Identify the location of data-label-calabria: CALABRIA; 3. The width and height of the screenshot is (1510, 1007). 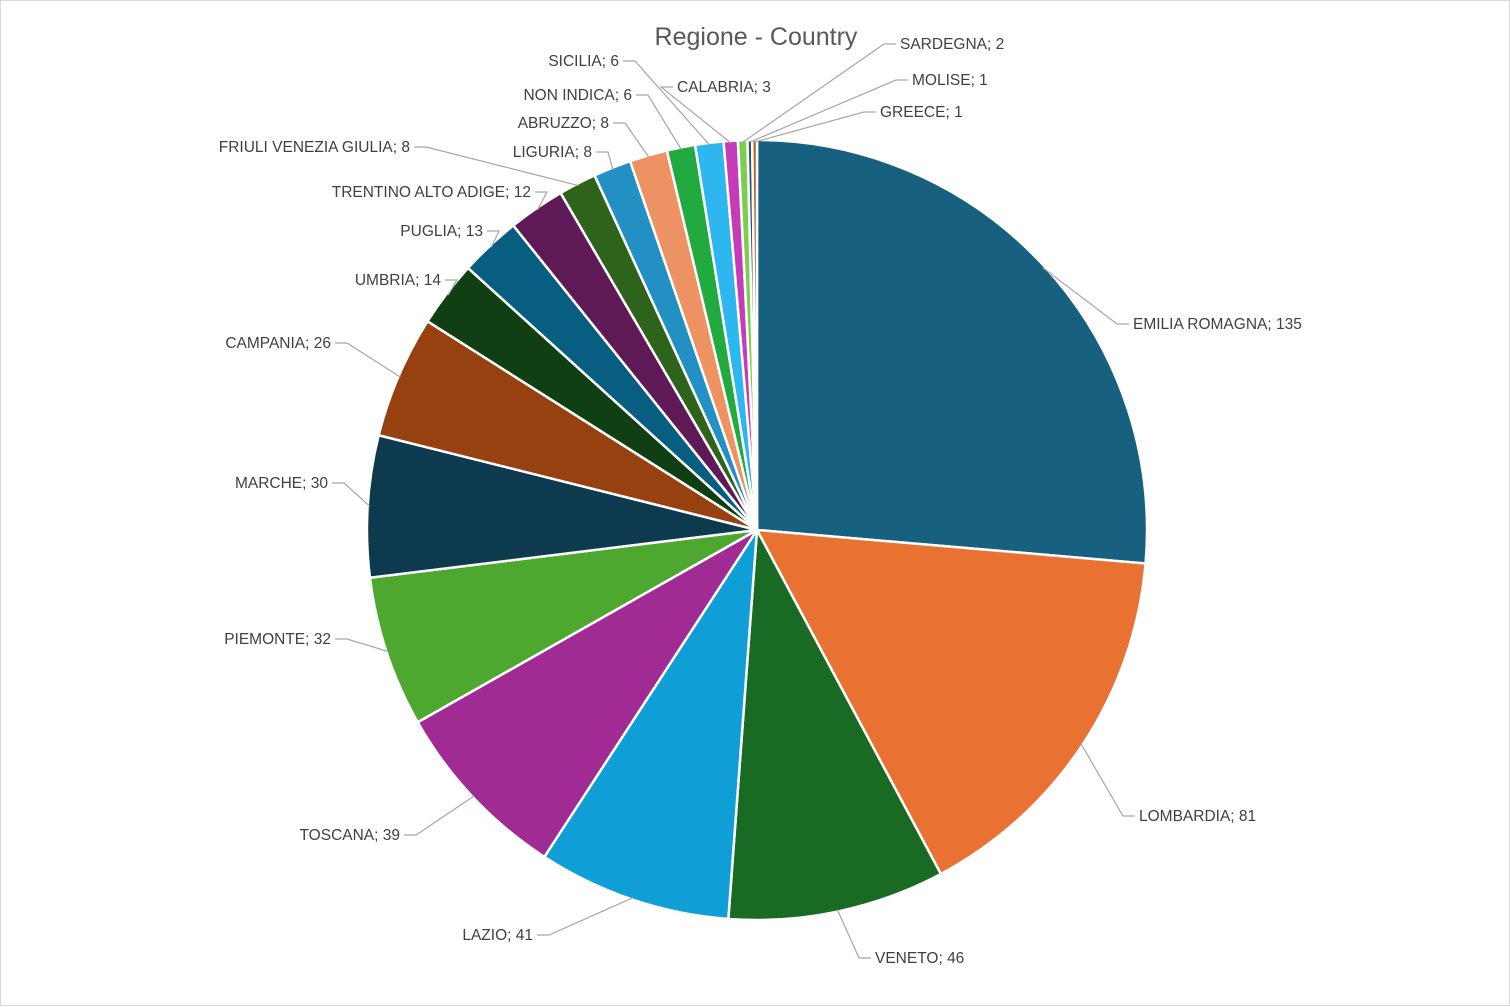
(724, 87).